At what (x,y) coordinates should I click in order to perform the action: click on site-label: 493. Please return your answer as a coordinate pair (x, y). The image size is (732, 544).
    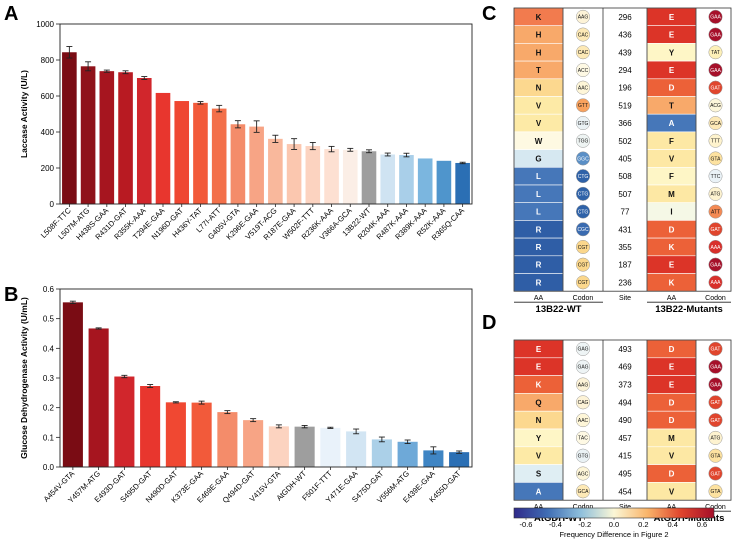
    Looking at the image, I should click on (625, 349).